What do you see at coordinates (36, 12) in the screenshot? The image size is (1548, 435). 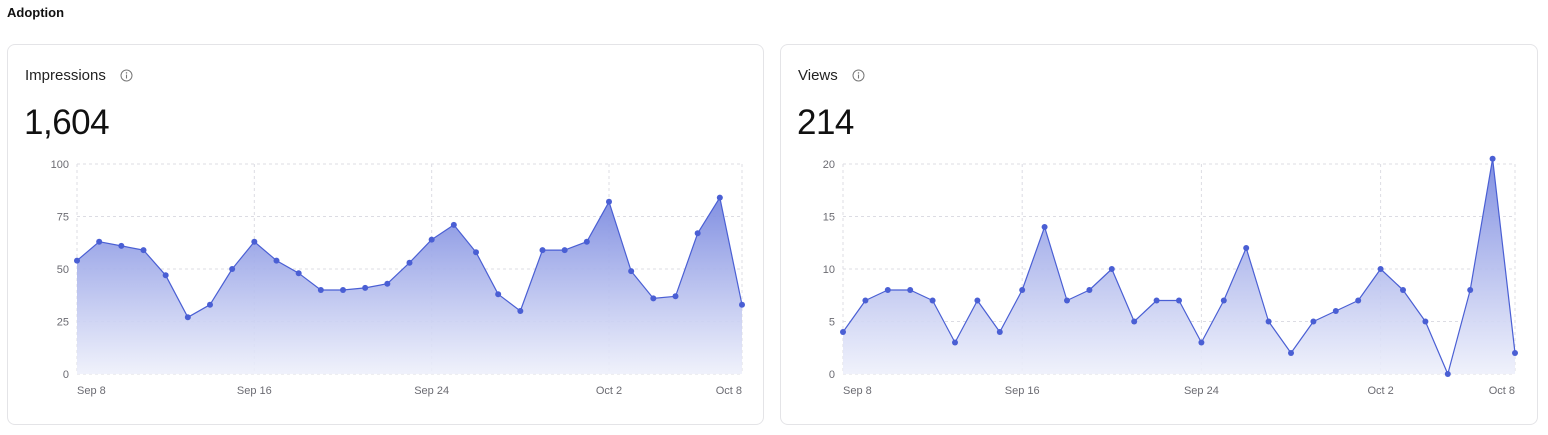 I see `section-title: Adoption` at bounding box center [36, 12].